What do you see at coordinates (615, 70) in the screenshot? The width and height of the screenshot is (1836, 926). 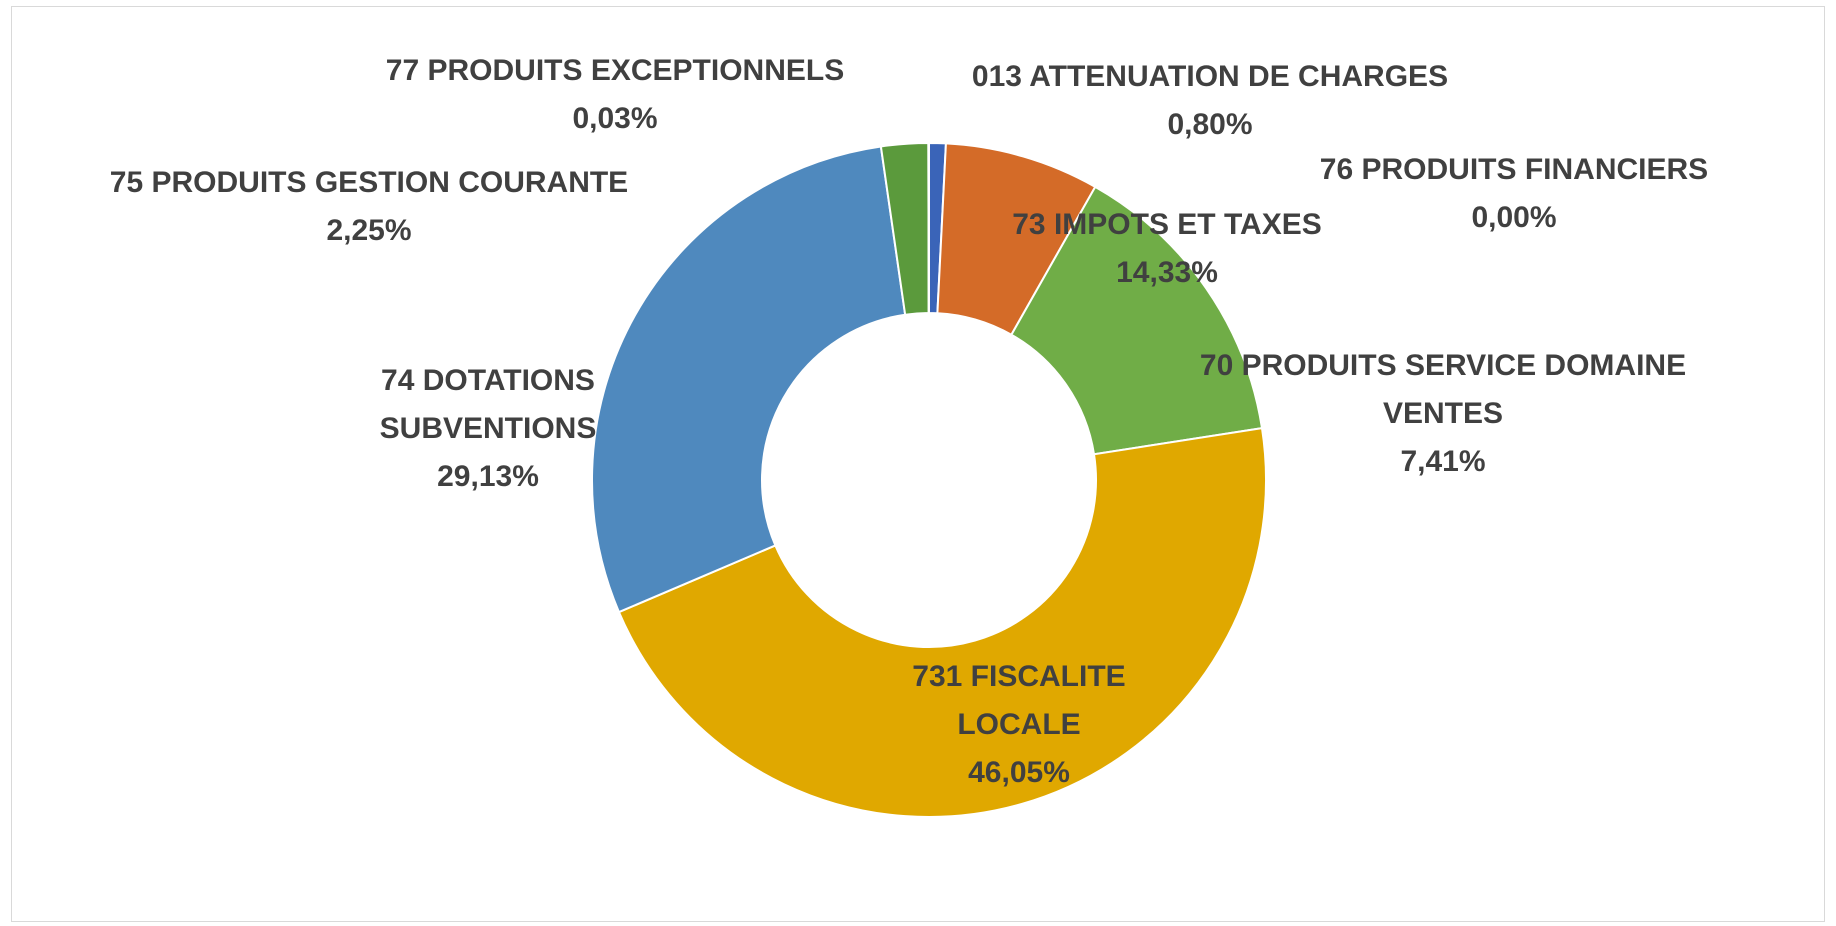 I see `slice-name: 77 PRODUITS EXCEPTIONNELS` at bounding box center [615, 70].